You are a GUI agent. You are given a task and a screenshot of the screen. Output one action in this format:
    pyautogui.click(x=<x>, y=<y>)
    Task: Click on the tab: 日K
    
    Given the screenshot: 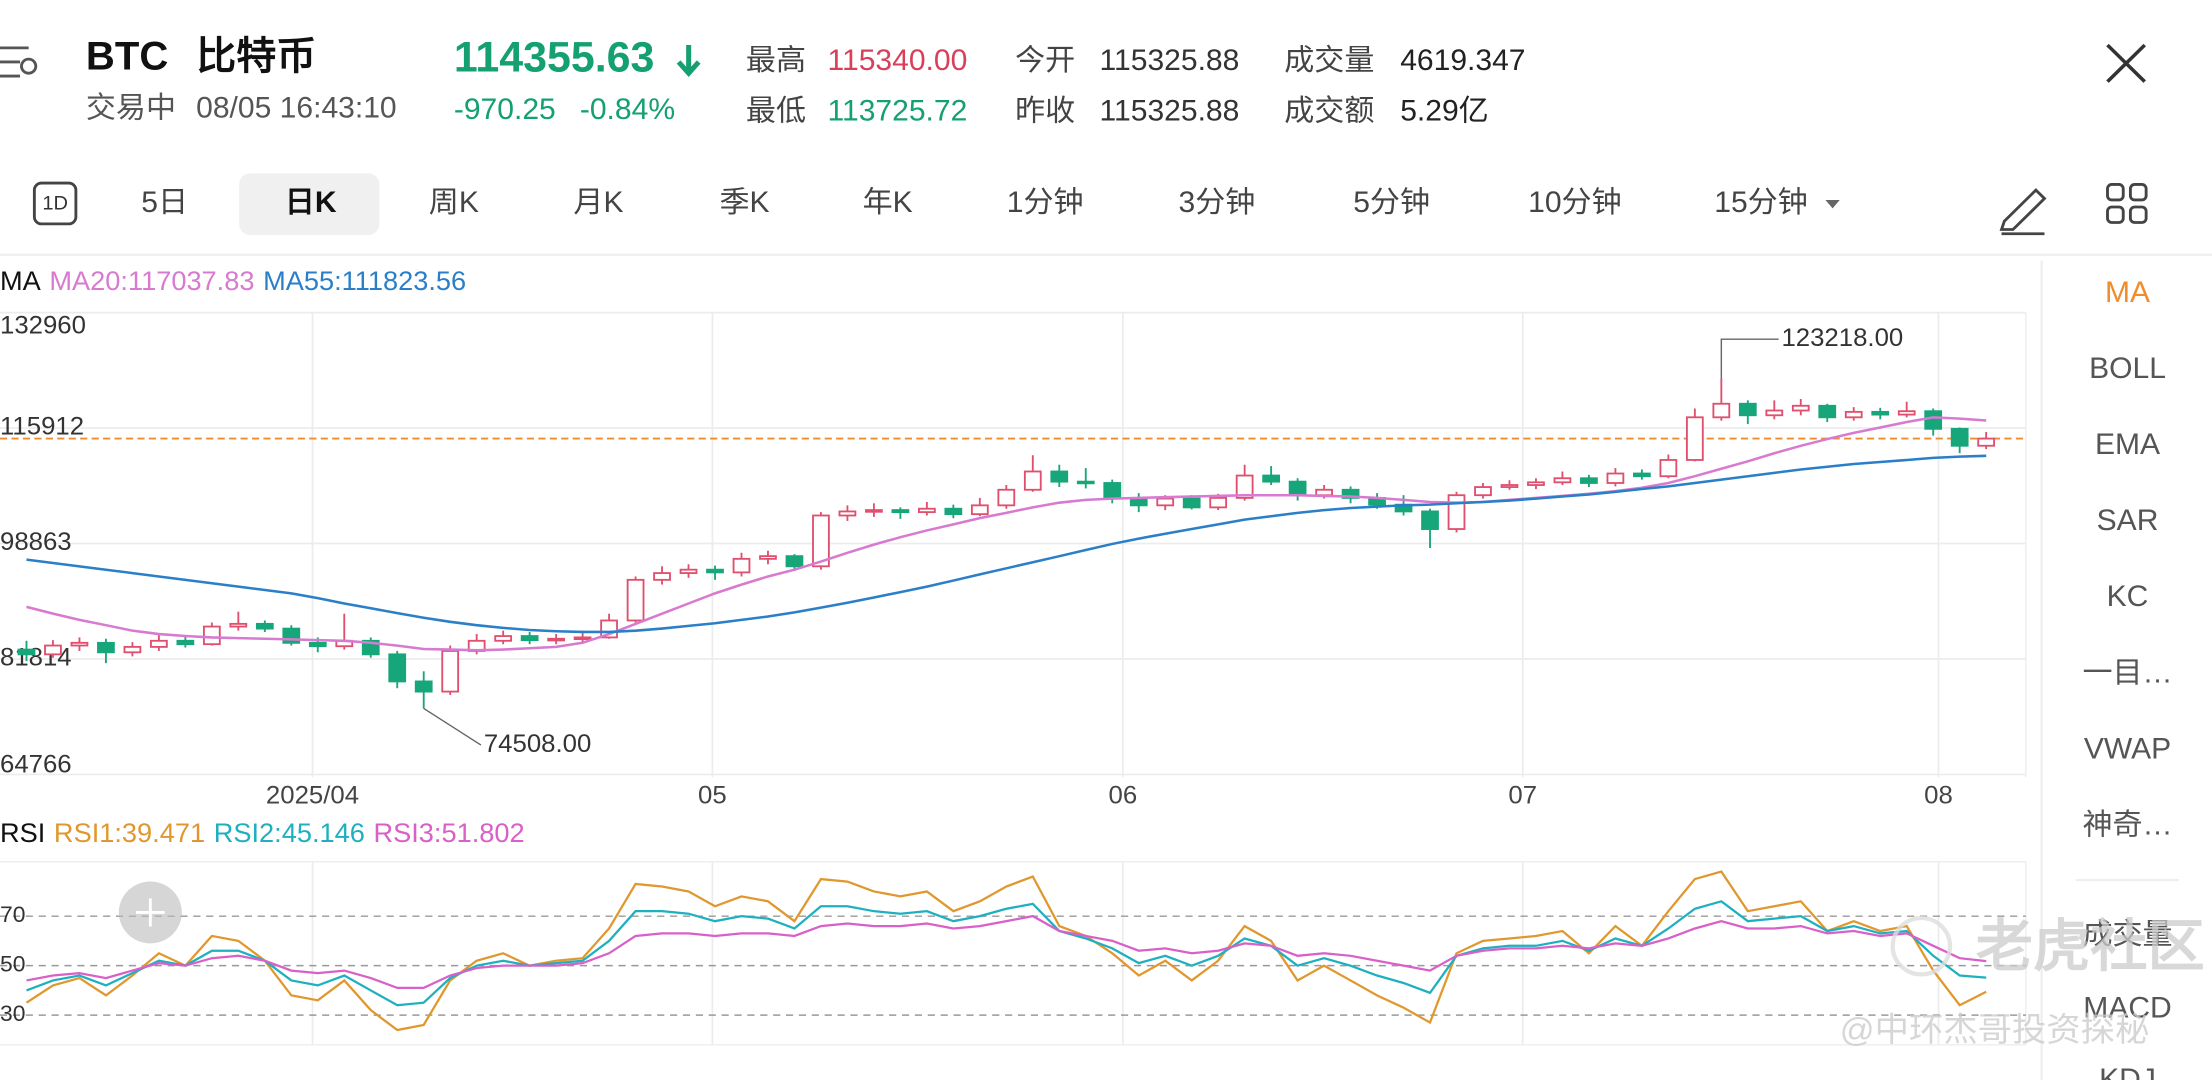 What is the action you would take?
    pyautogui.click(x=311, y=202)
    